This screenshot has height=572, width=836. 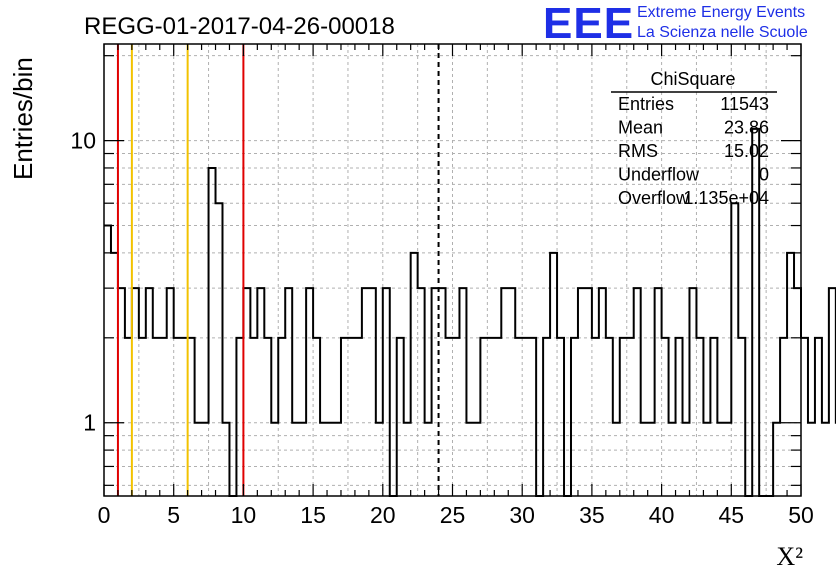 I want to click on x-tick-label: 50, so click(x=801, y=515).